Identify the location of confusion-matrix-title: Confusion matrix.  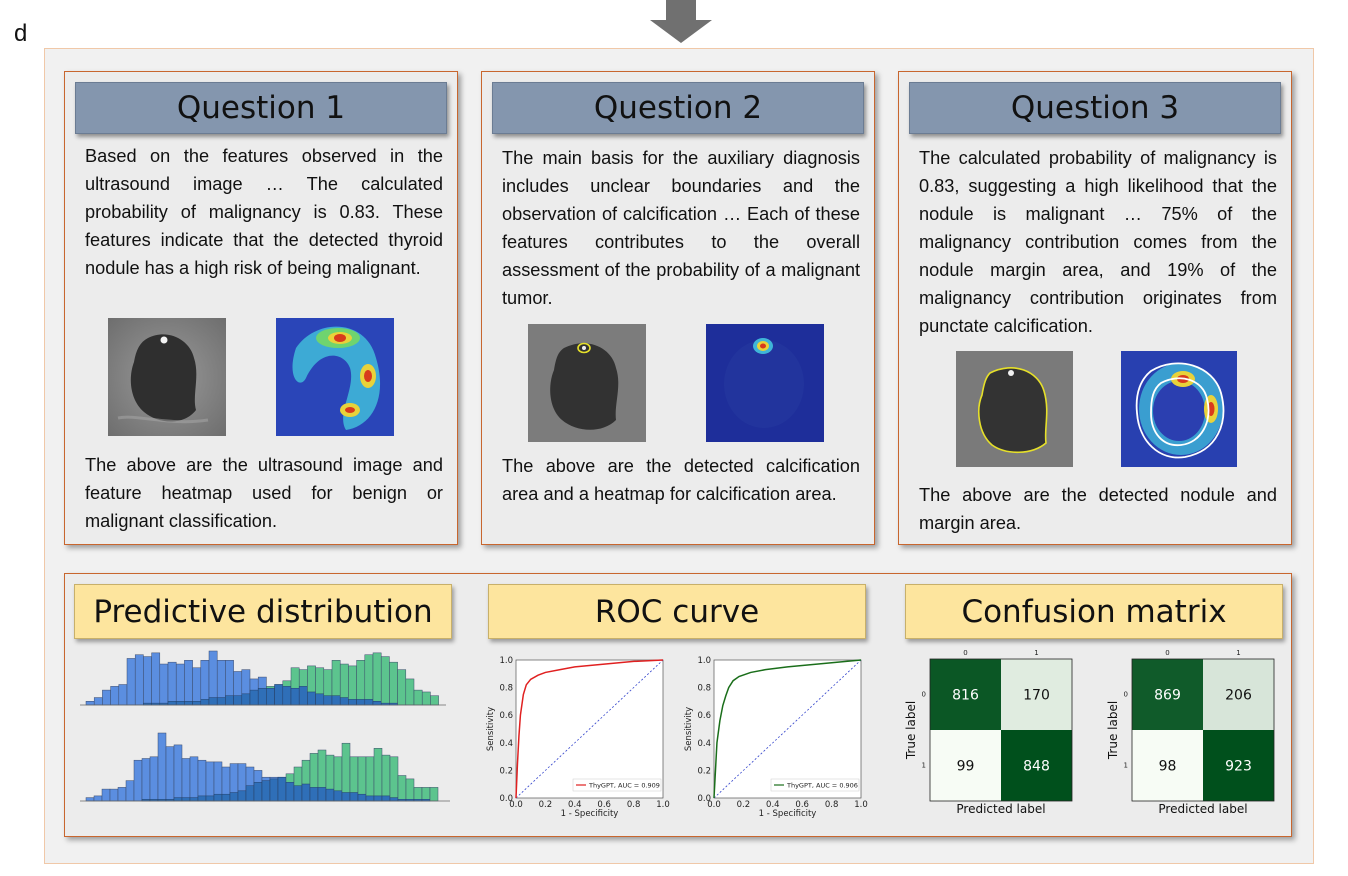
(1094, 611).